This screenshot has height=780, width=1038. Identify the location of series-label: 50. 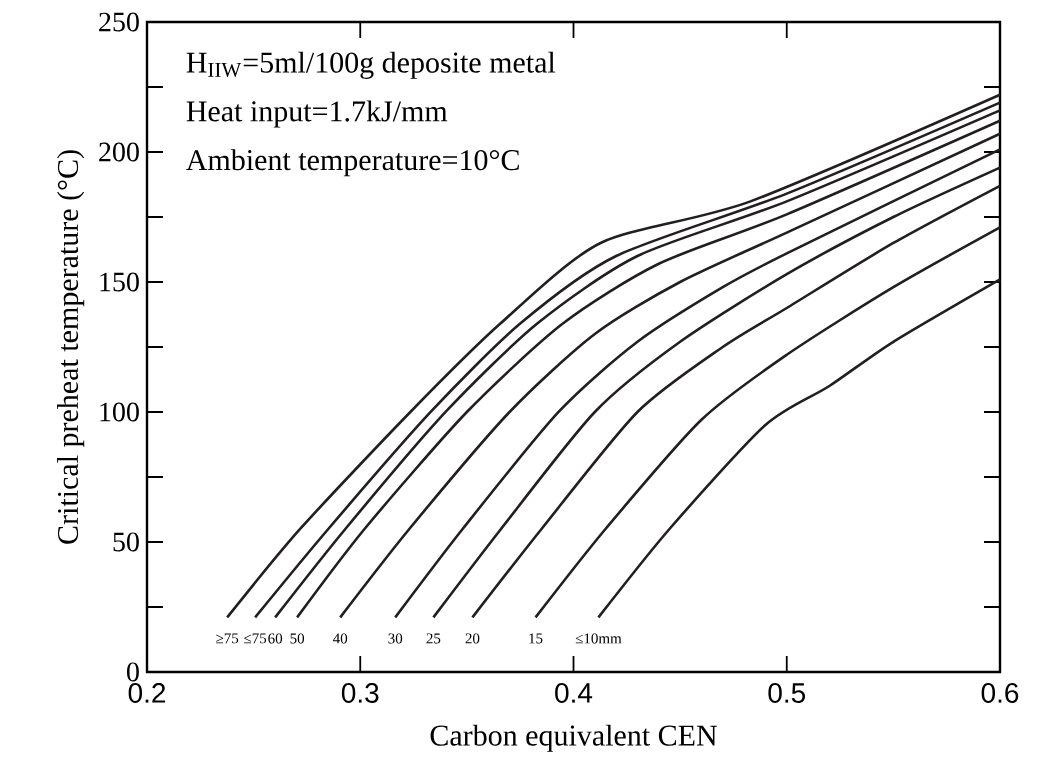
(297, 638).